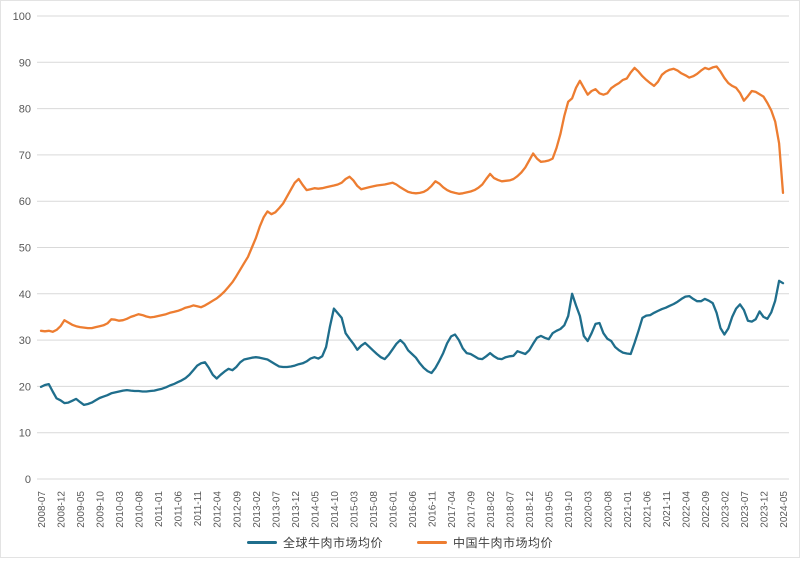 This screenshot has width=800, height=564. What do you see at coordinates (472, 509) in the screenshot?
I see `x-axis-tick-label: 2017-09` at bounding box center [472, 509].